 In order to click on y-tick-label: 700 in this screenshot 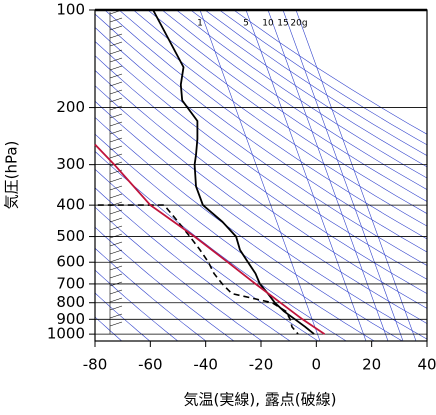, I will do `click(70, 283)`.